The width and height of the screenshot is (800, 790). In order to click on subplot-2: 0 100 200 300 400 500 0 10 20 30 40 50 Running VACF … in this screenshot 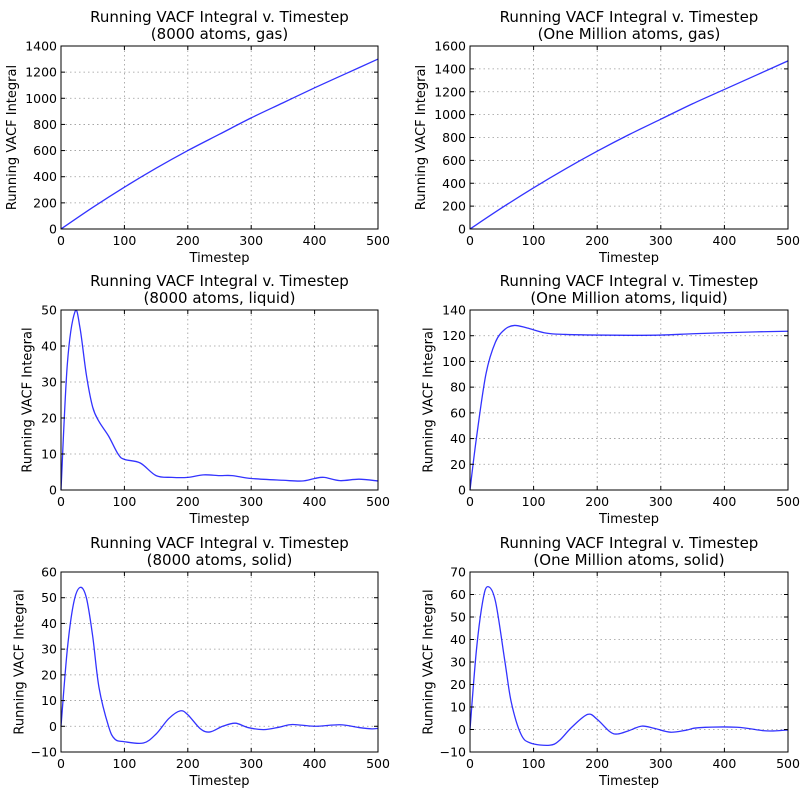, I will do `click(205, 399)`.